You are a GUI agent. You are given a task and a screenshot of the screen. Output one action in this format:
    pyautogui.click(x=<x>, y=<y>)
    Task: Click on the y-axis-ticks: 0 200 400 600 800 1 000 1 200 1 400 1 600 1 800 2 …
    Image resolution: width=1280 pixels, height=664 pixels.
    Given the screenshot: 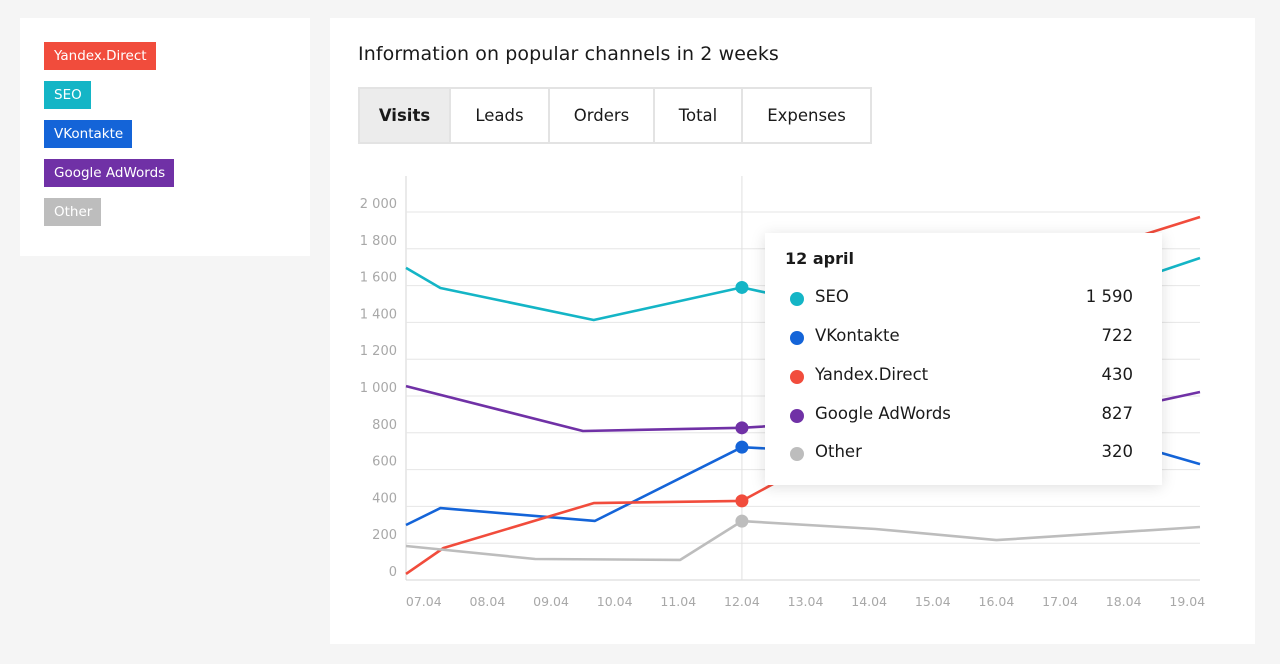 What is the action you would take?
    pyautogui.click(x=378, y=388)
    